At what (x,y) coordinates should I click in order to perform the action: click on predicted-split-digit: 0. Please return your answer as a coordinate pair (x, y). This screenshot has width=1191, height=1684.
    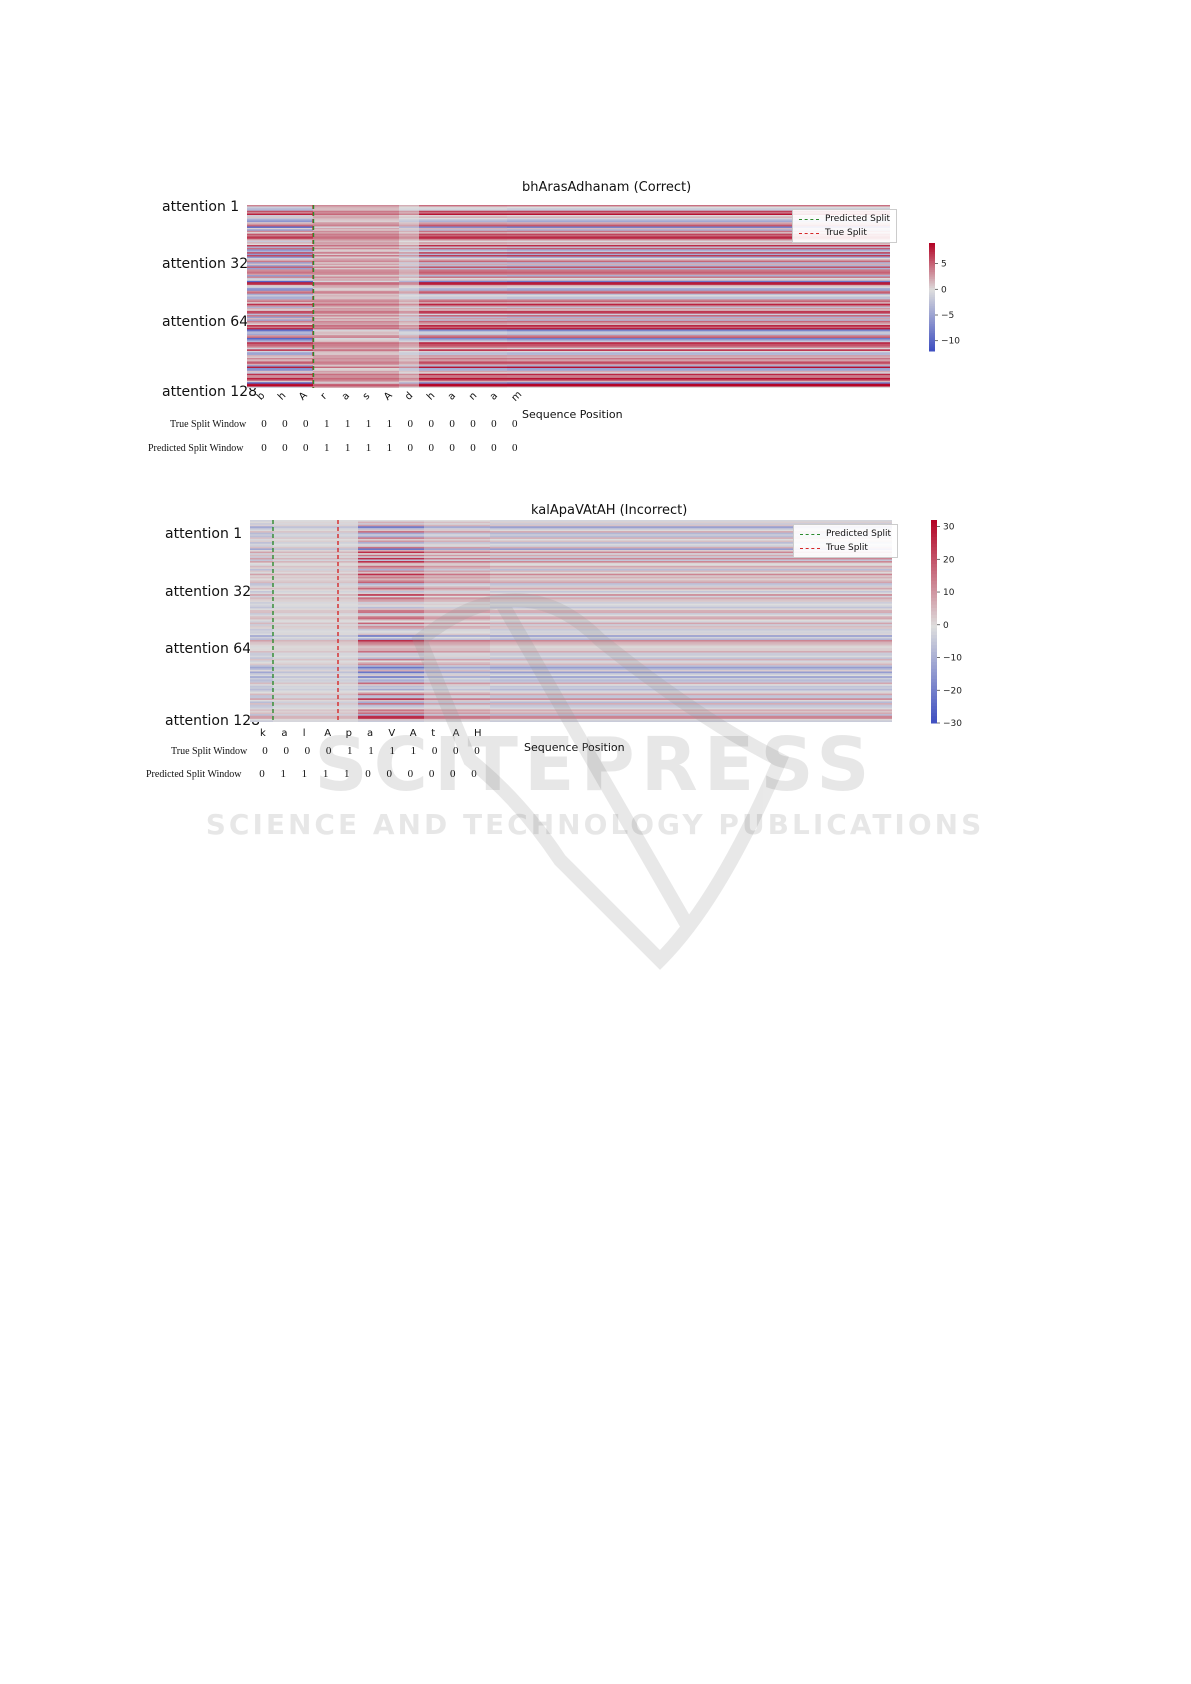
    Looking at the image, I should click on (410, 774).